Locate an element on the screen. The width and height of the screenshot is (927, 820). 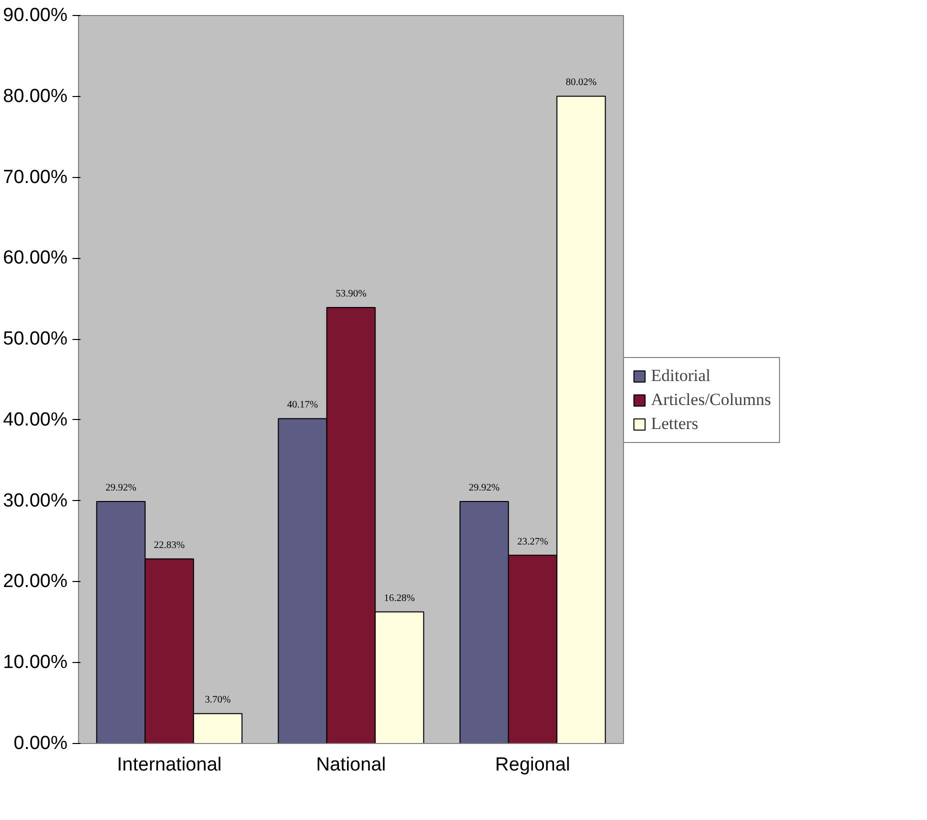
y-tick-label: 30.00% is located at coordinates (35, 501).